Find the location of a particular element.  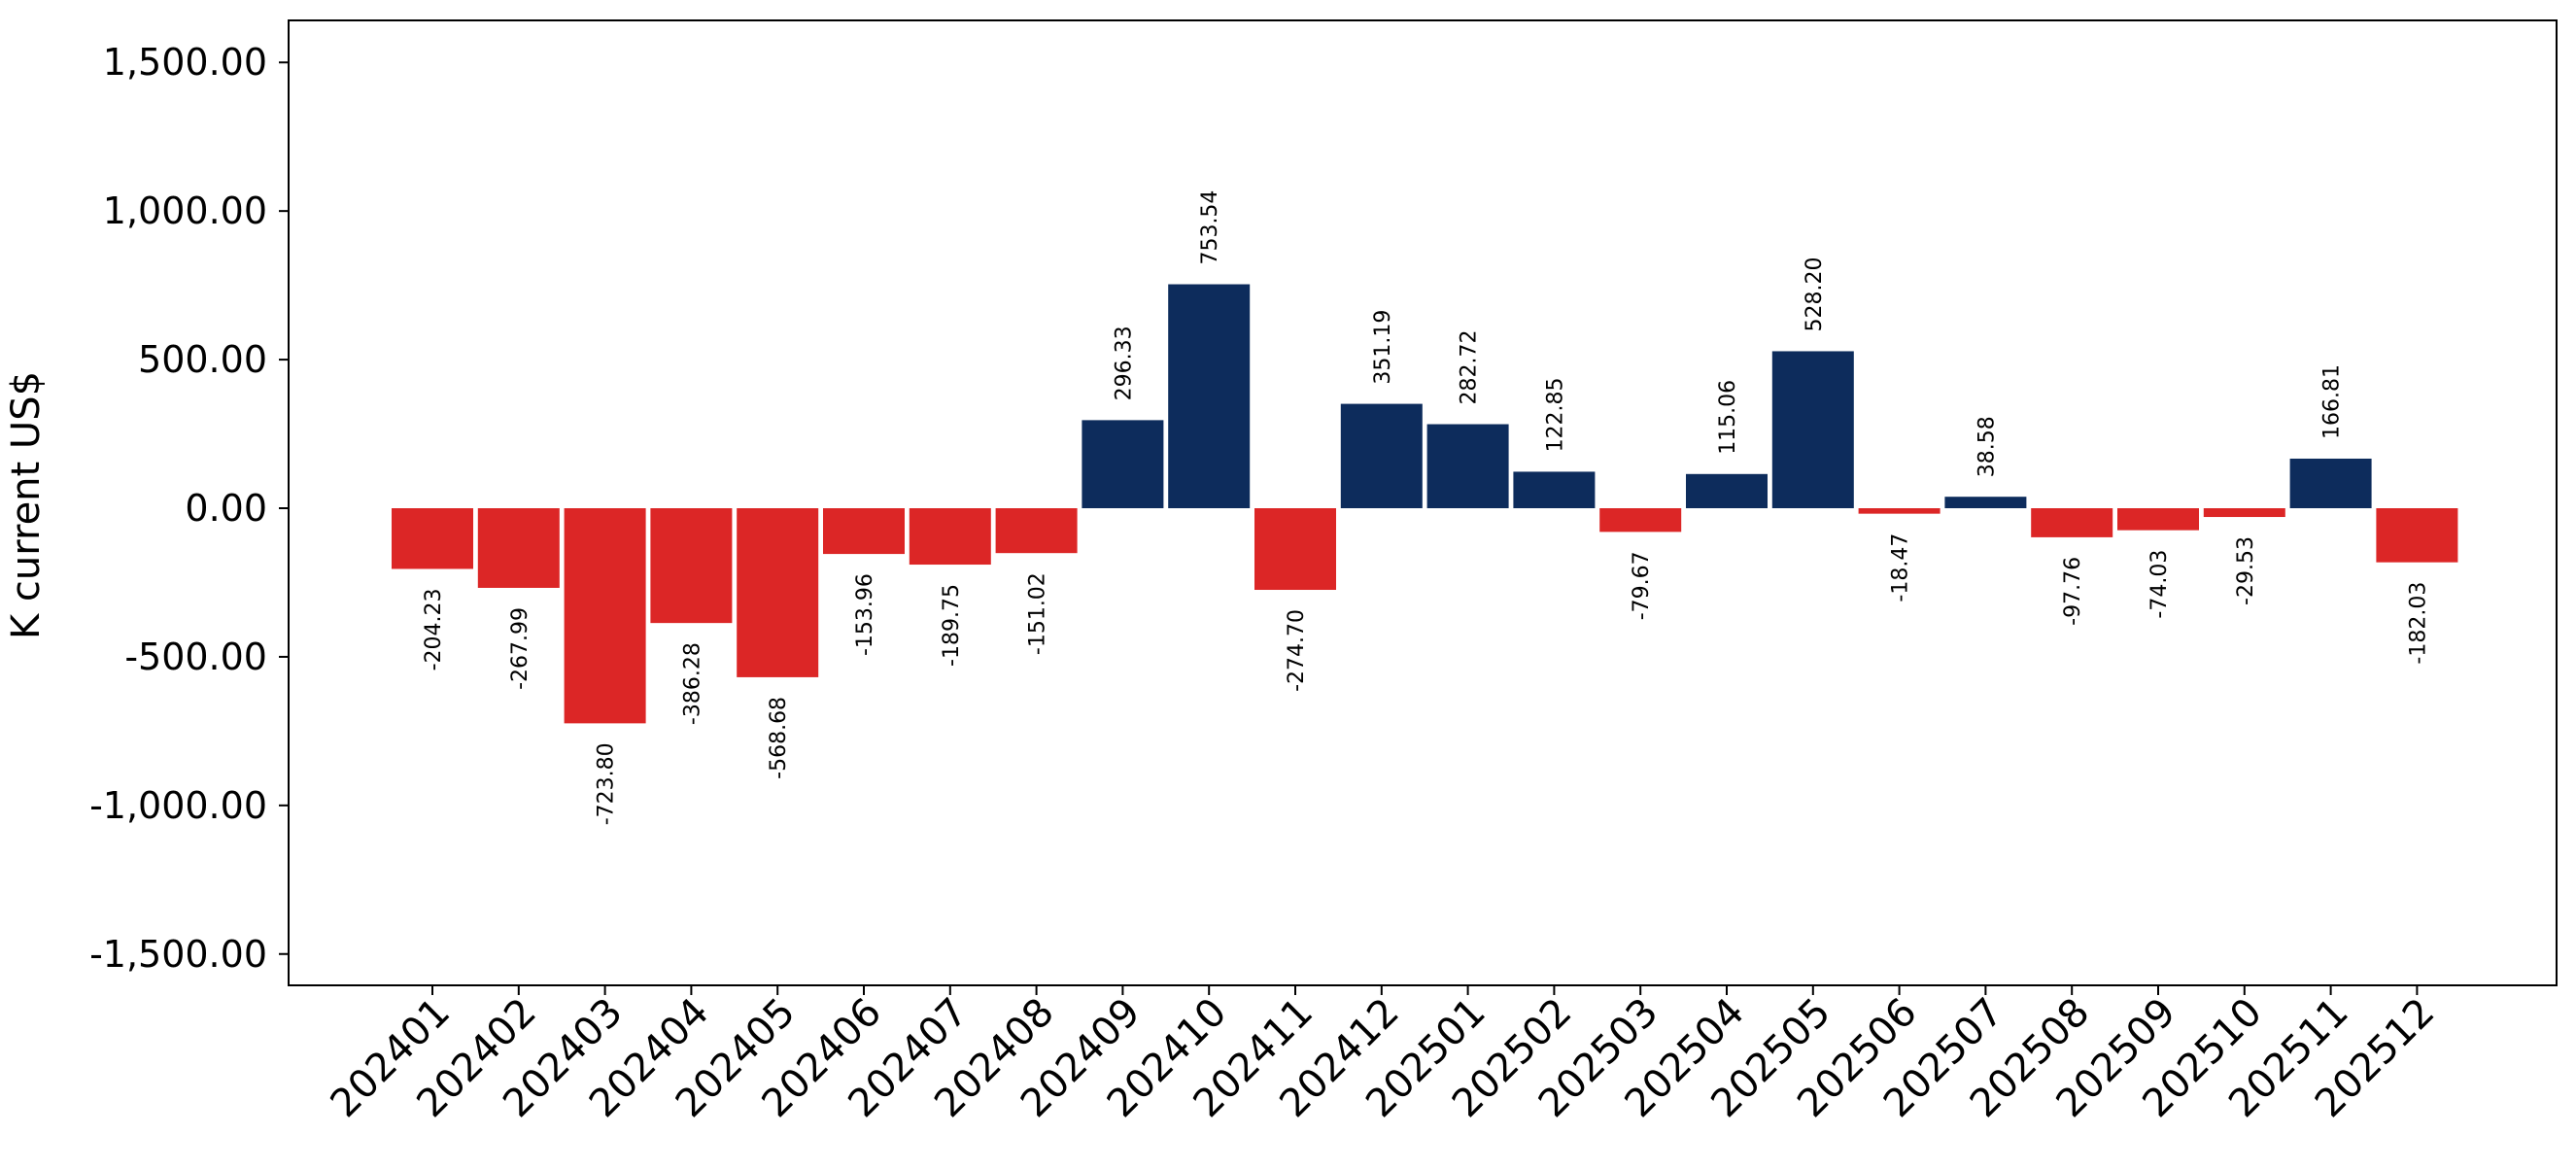

data-label: 166.81 is located at coordinates (2333, 401).